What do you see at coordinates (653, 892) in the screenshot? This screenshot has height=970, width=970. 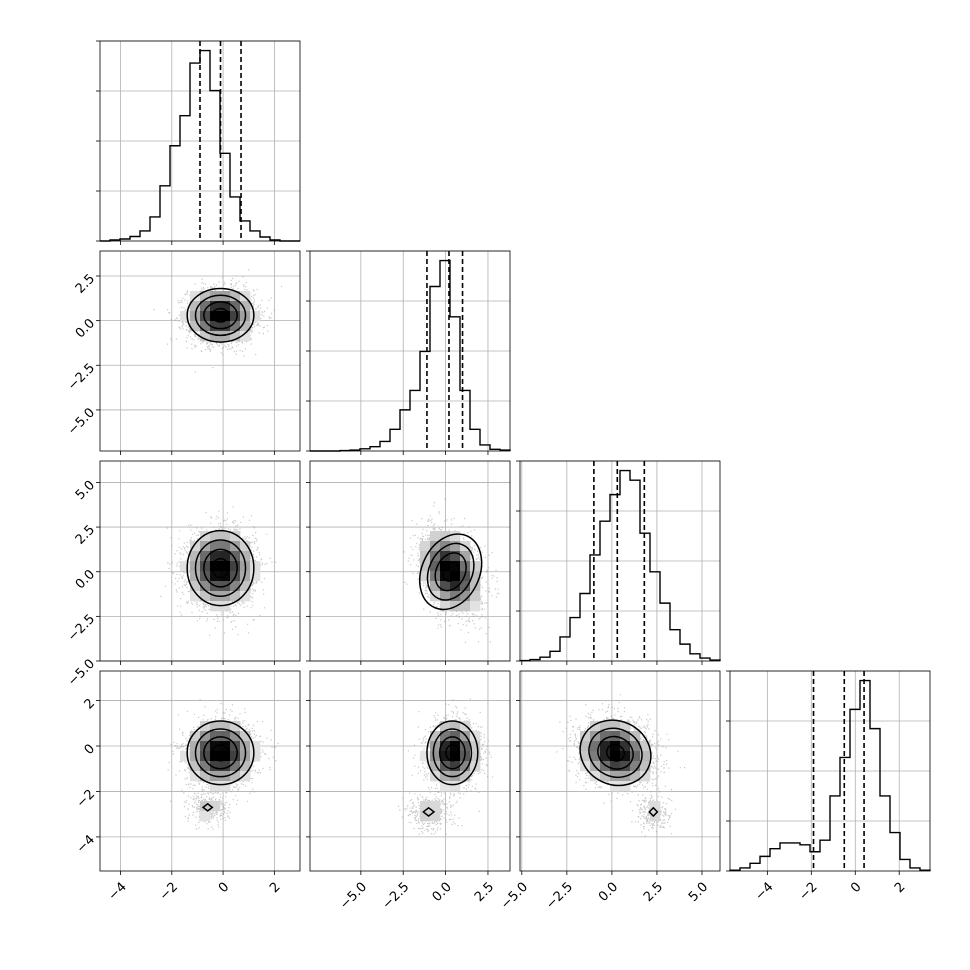 I see `x-tick-label: 2.5` at bounding box center [653, 892].